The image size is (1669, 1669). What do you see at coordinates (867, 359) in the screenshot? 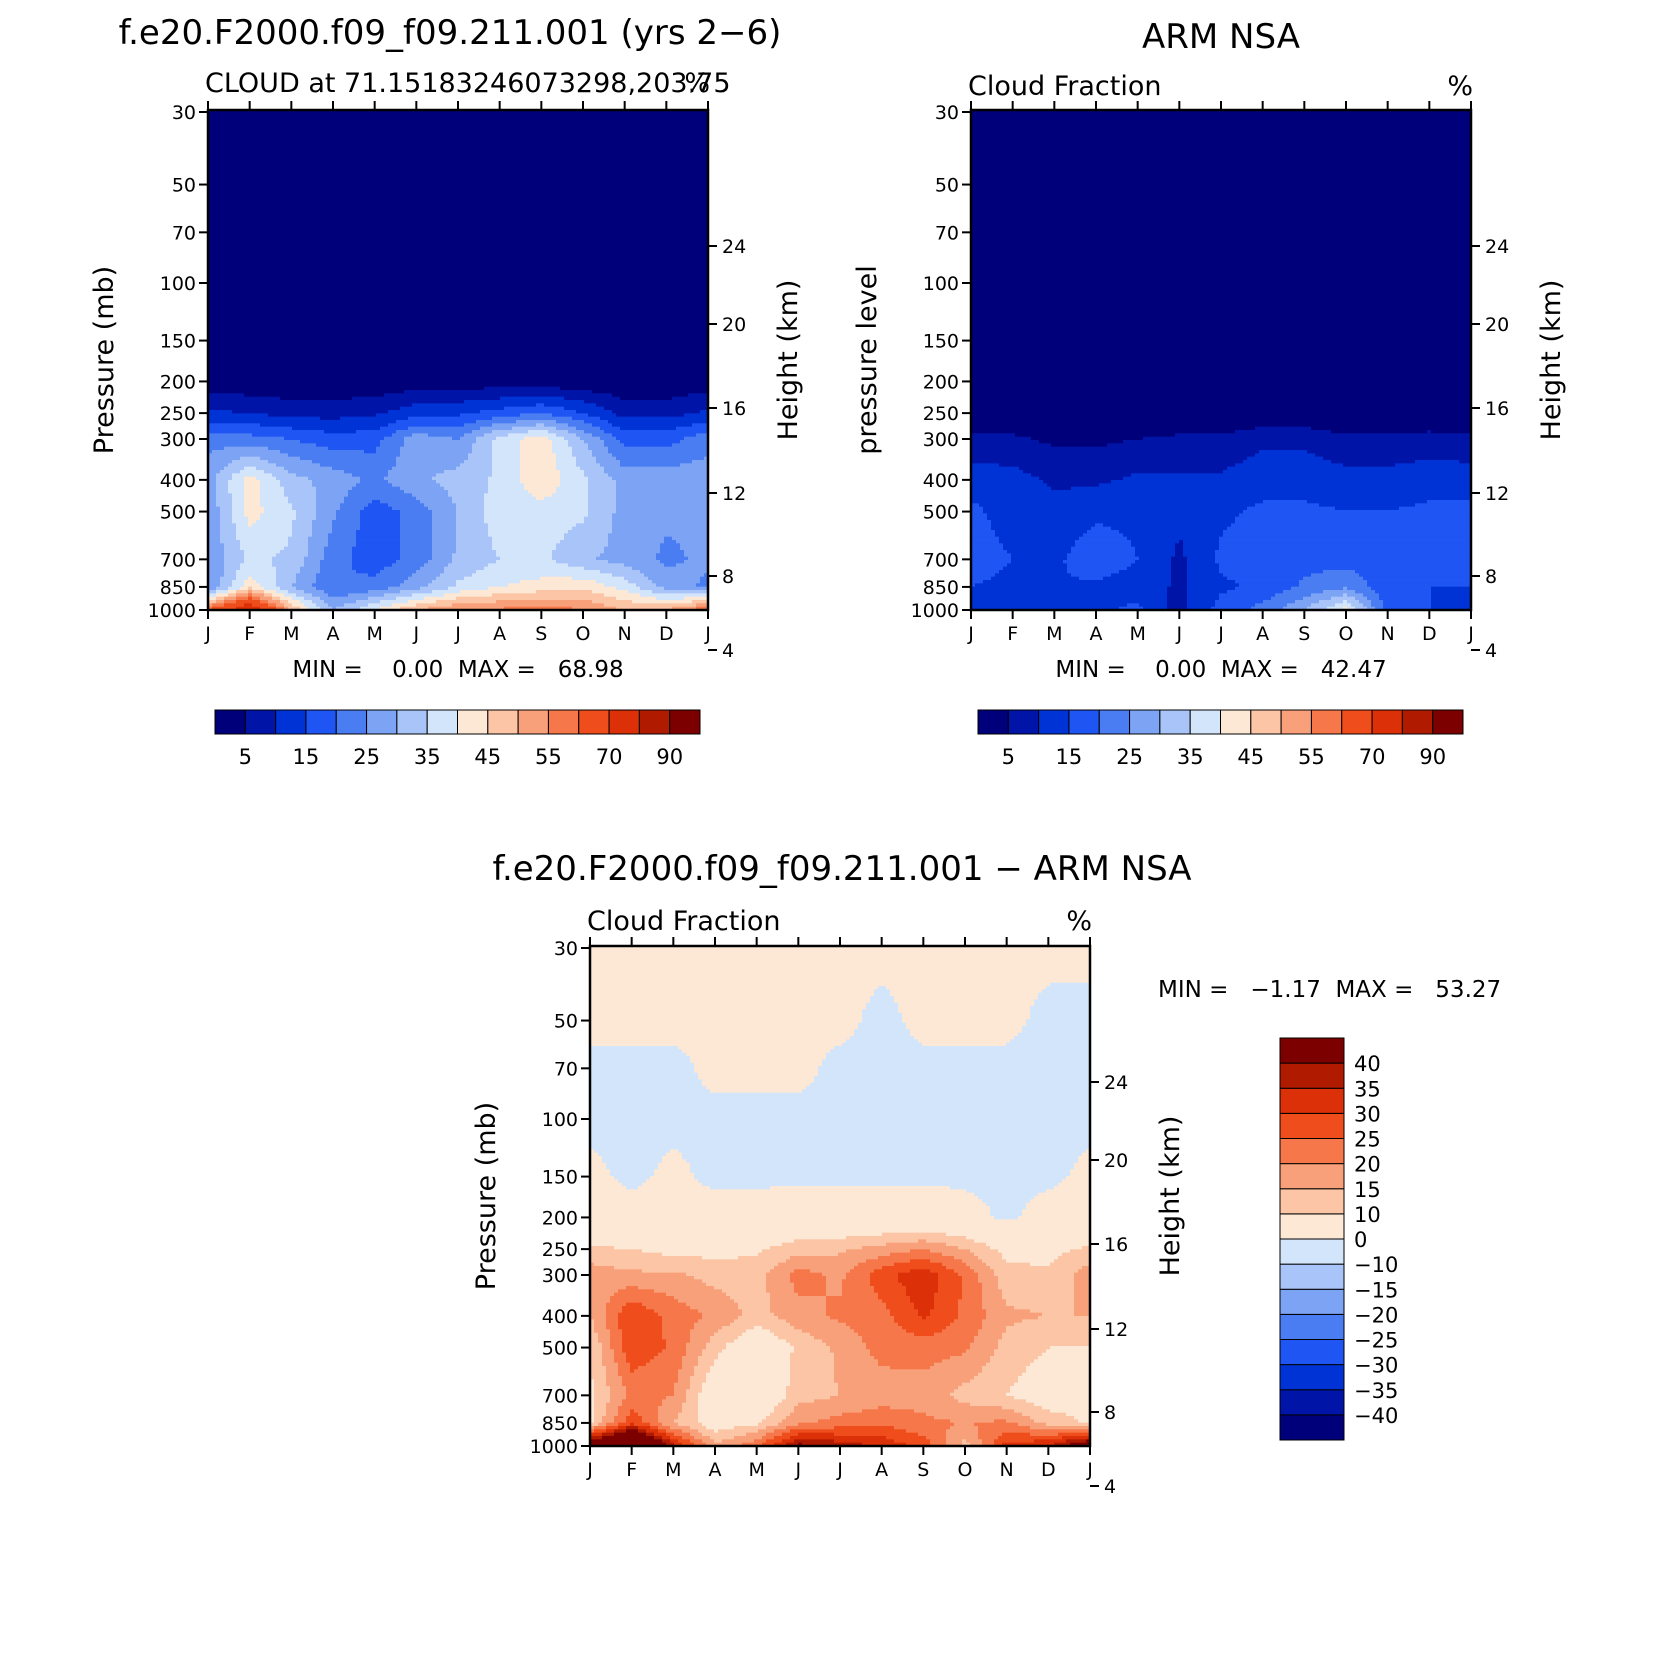
I see `y-axis-label: pressure level` at bounding box center [867, 359].